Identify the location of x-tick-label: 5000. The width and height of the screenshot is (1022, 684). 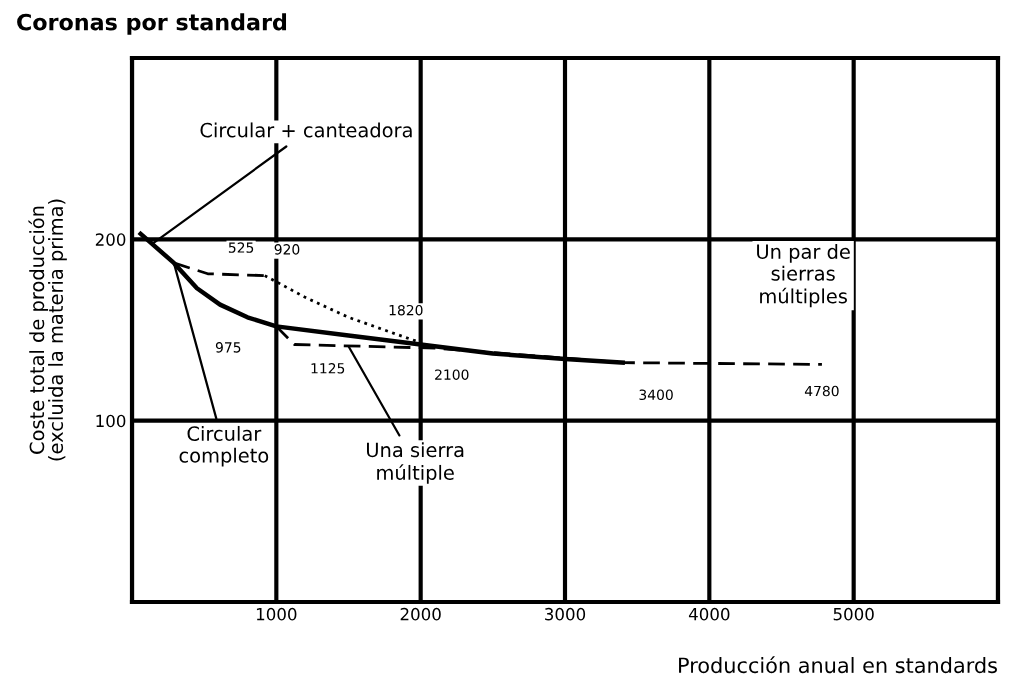
(853, 614).